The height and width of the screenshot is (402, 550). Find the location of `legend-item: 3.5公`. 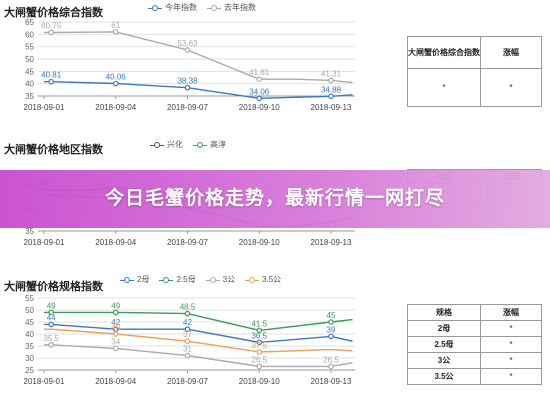

legend-item: 3.5公 is located at coordinates (263, 279).